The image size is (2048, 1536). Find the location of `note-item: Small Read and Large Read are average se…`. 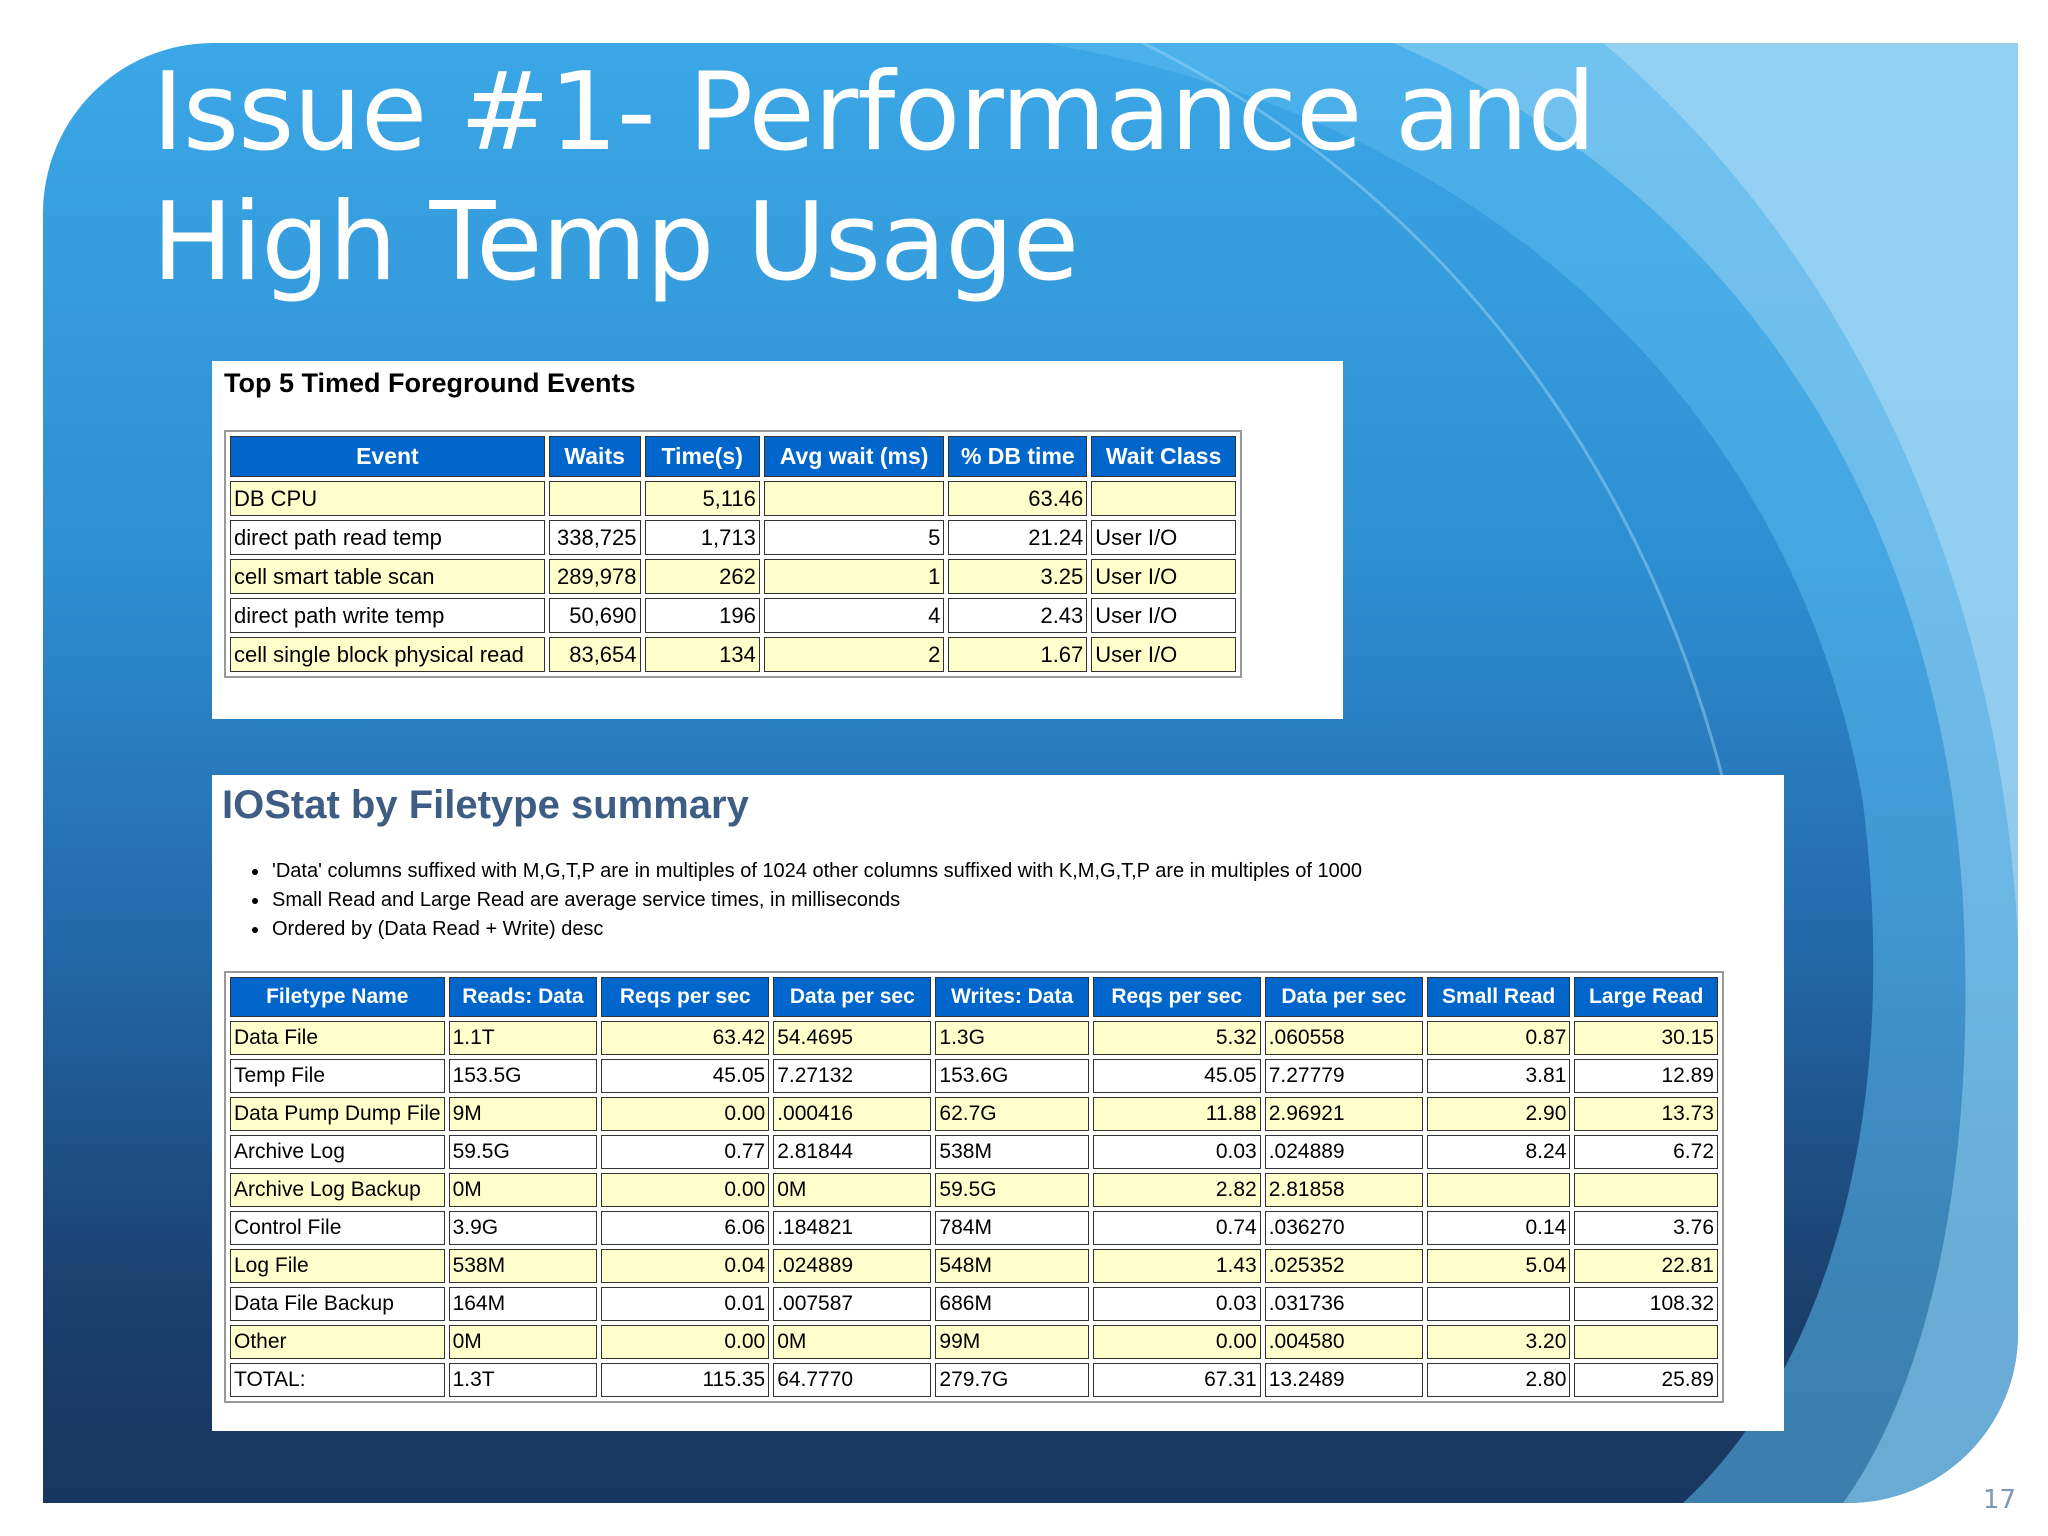

note-item: Small Read and Large Read are average se… is located at coordinates (816, 900).